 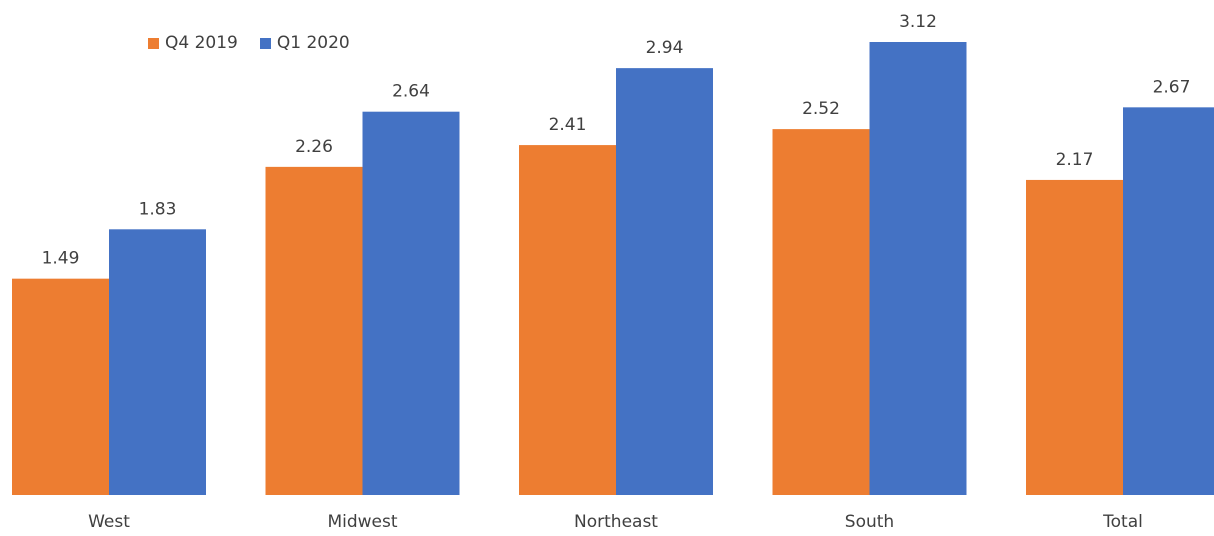 I want to click on legend-swatch-q4-2019, so click(x=153, y=43).